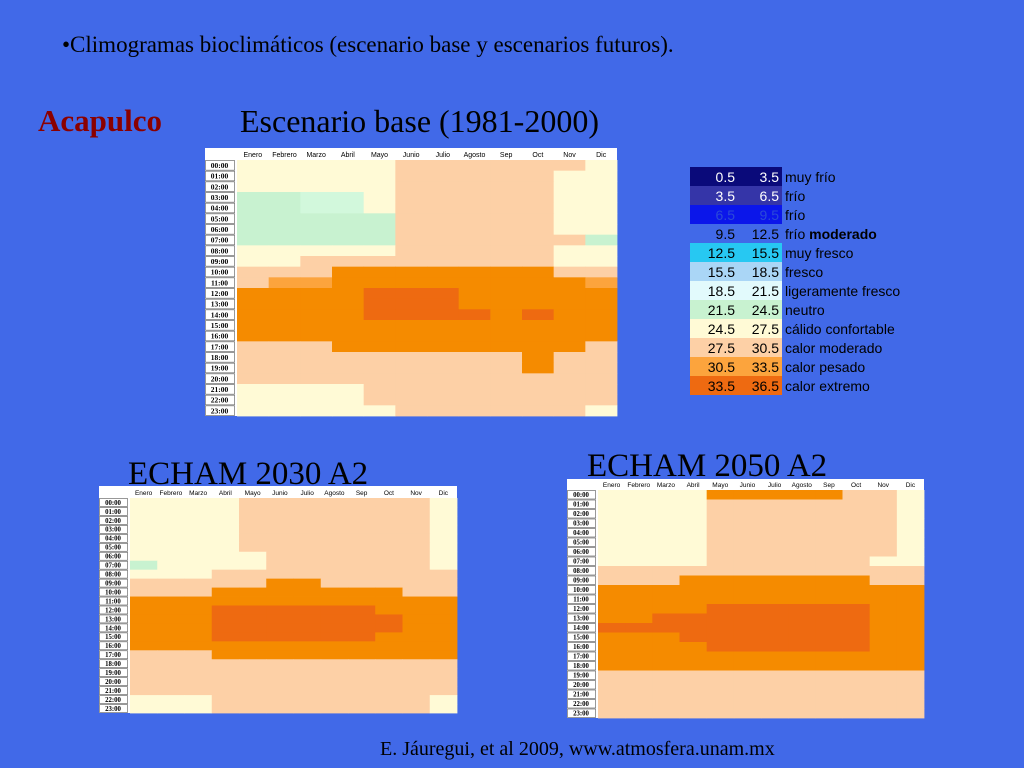  Describe the element at coordinates (113, 557) in the screenshot. I see `hour-label: 06:00` at that location.